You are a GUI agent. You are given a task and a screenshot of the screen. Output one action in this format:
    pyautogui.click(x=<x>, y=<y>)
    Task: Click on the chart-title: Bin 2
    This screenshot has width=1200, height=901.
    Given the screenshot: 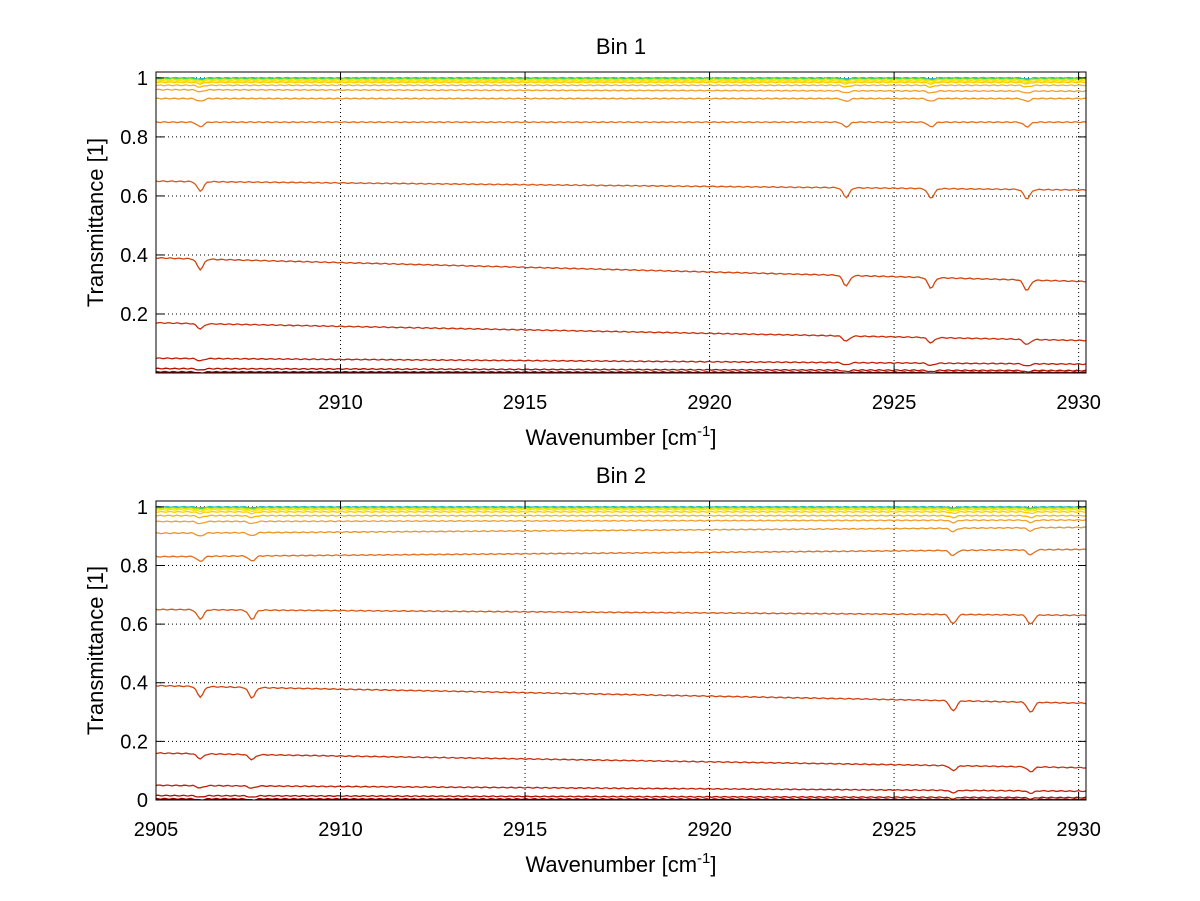 What is the action you would take?
    pyautogui.click(x=621, y=475)
    